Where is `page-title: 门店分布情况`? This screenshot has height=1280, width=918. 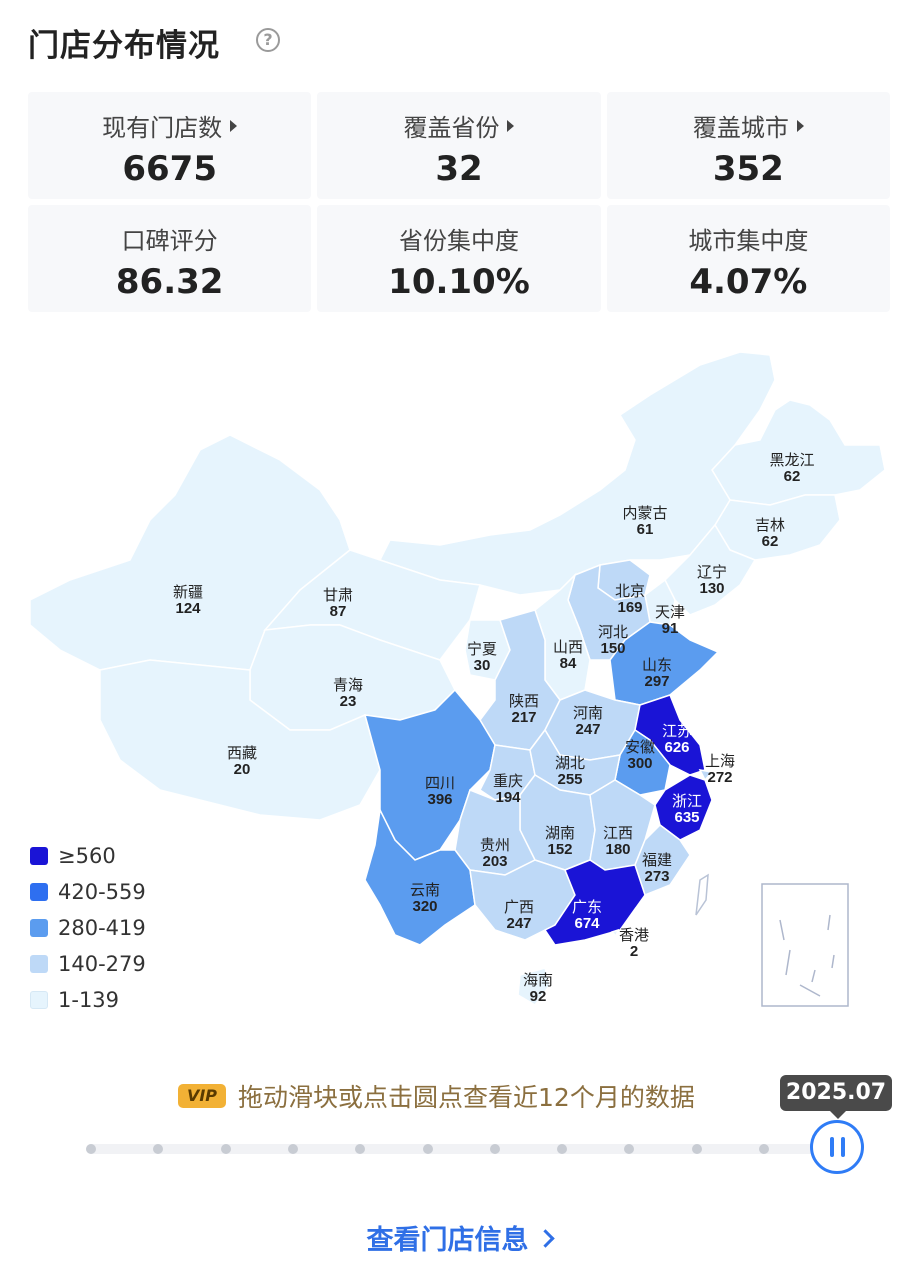 page-title: 门店分布情况 is located at coordinates (124, 46).